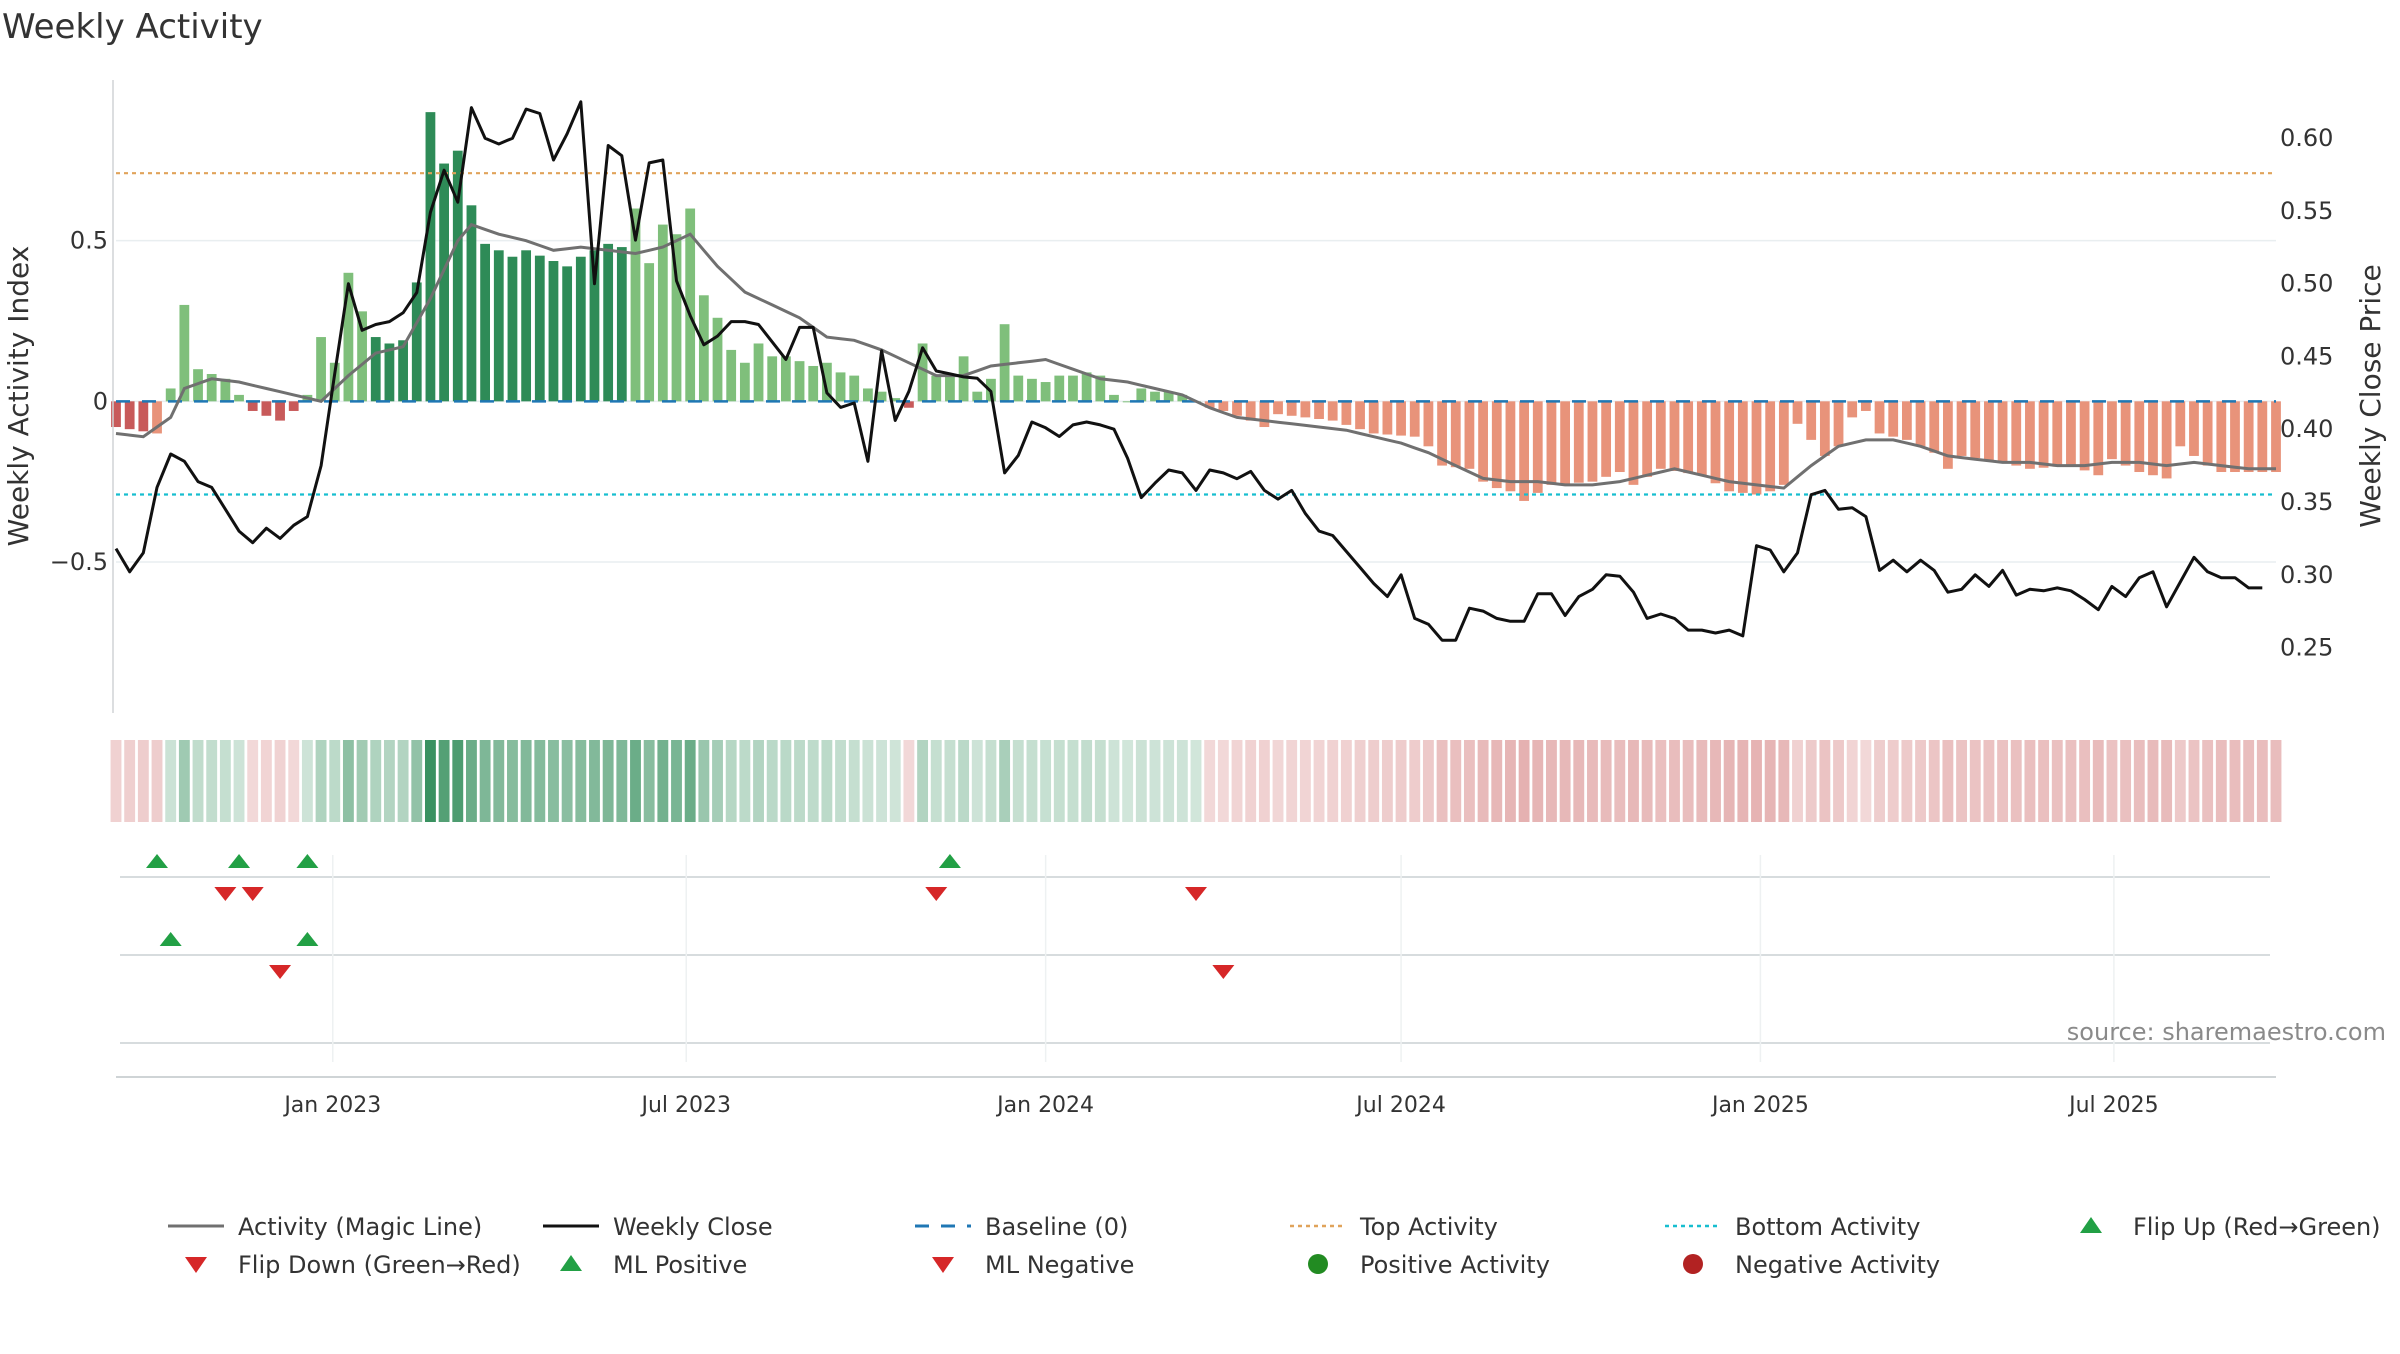  Describe the element at coordinates (686, 1105) in the screenshot. I see `x-tick-label: Jul 2023` at that location.